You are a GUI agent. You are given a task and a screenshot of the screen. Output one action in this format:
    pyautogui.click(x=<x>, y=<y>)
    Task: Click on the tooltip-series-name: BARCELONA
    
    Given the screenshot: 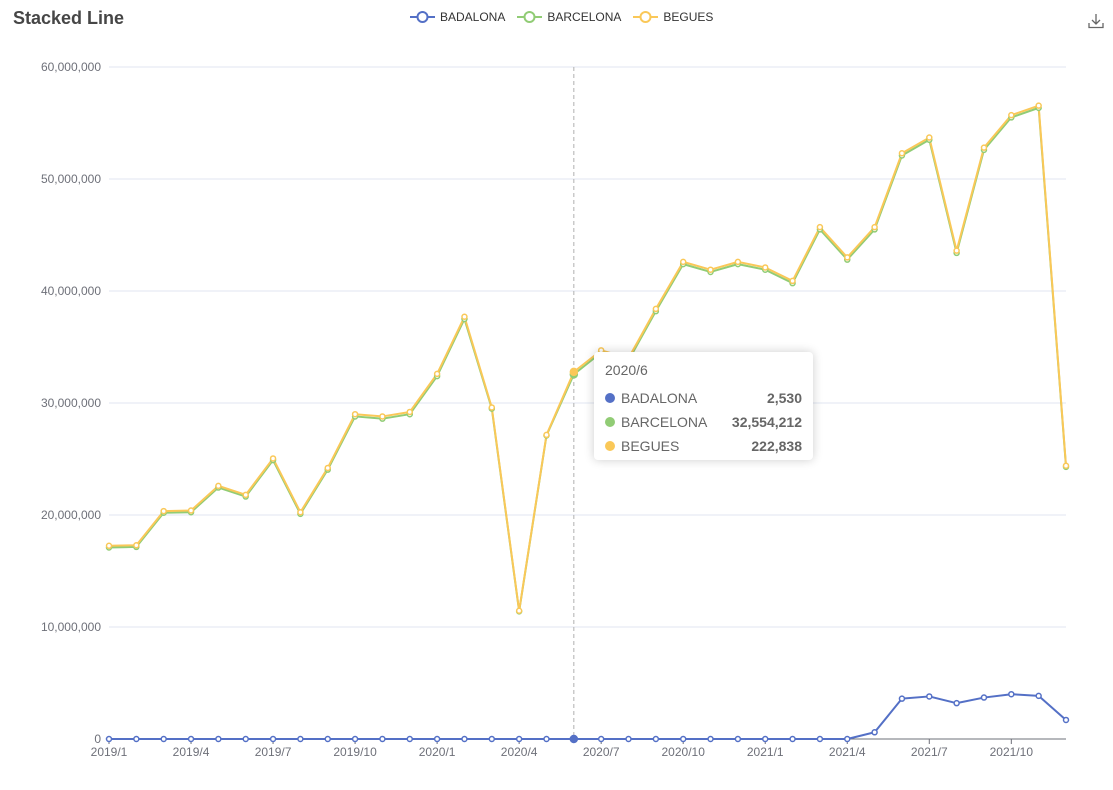 What is the action you would take?
    pyautogui.click(x=664, y=422)
    